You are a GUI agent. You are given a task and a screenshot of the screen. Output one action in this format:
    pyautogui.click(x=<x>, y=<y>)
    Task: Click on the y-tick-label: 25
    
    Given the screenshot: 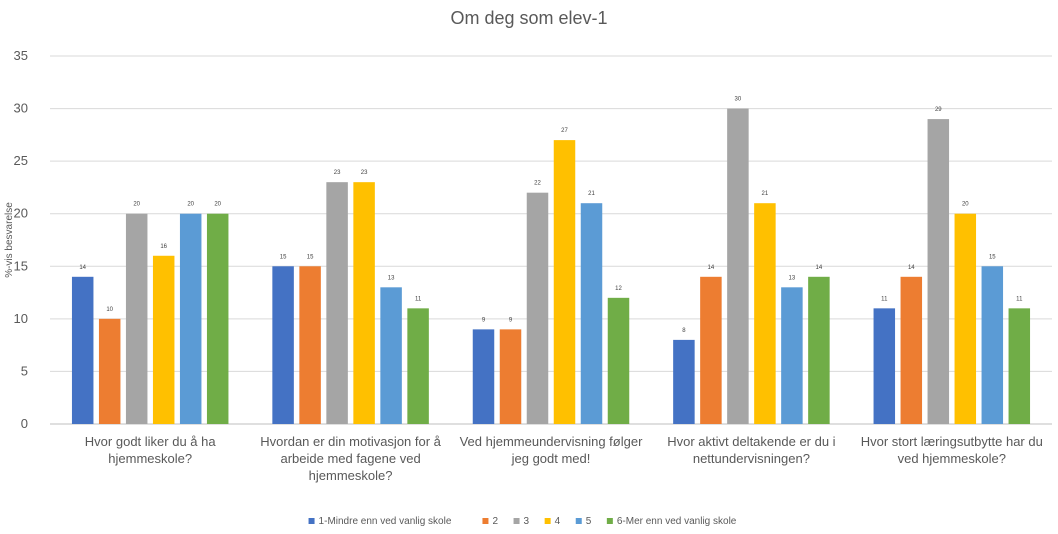 What is the action you would take?
    pyautogui.click(x=21, y=160)
    